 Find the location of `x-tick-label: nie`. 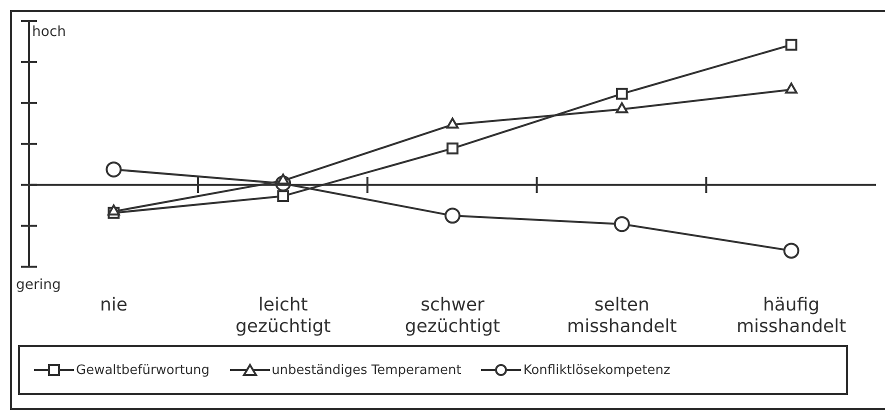

x-tick-label: nie is located at coordinates (114, 305).